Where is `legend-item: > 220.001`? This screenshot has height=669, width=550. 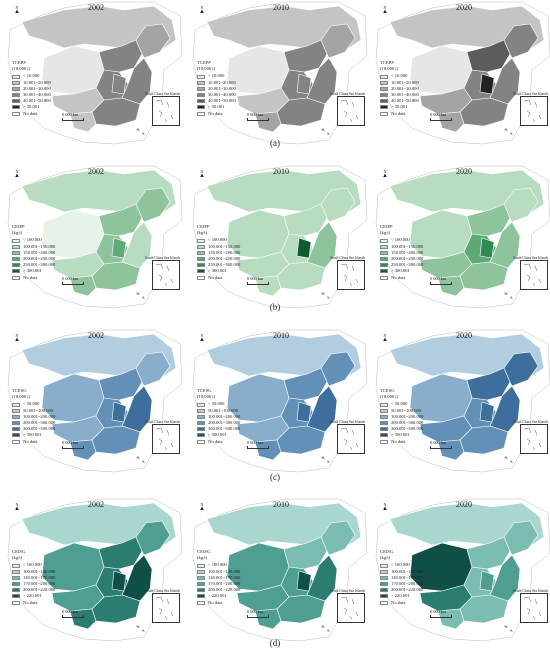 legend-item: > 220.001 is located at coordinates (401, 596).